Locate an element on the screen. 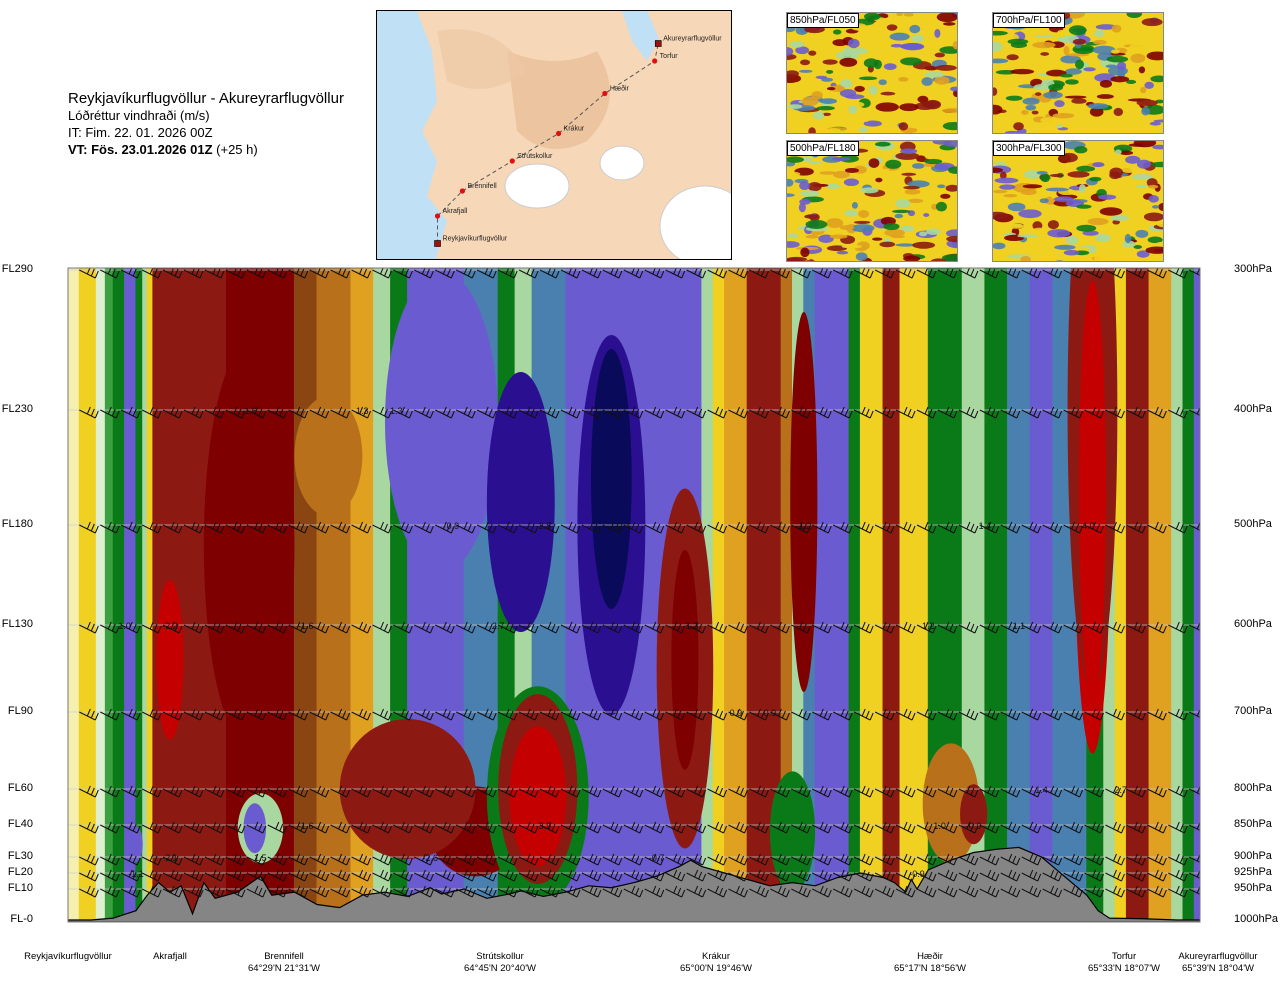  heatmap-band is located at coordinates (1019, 595).